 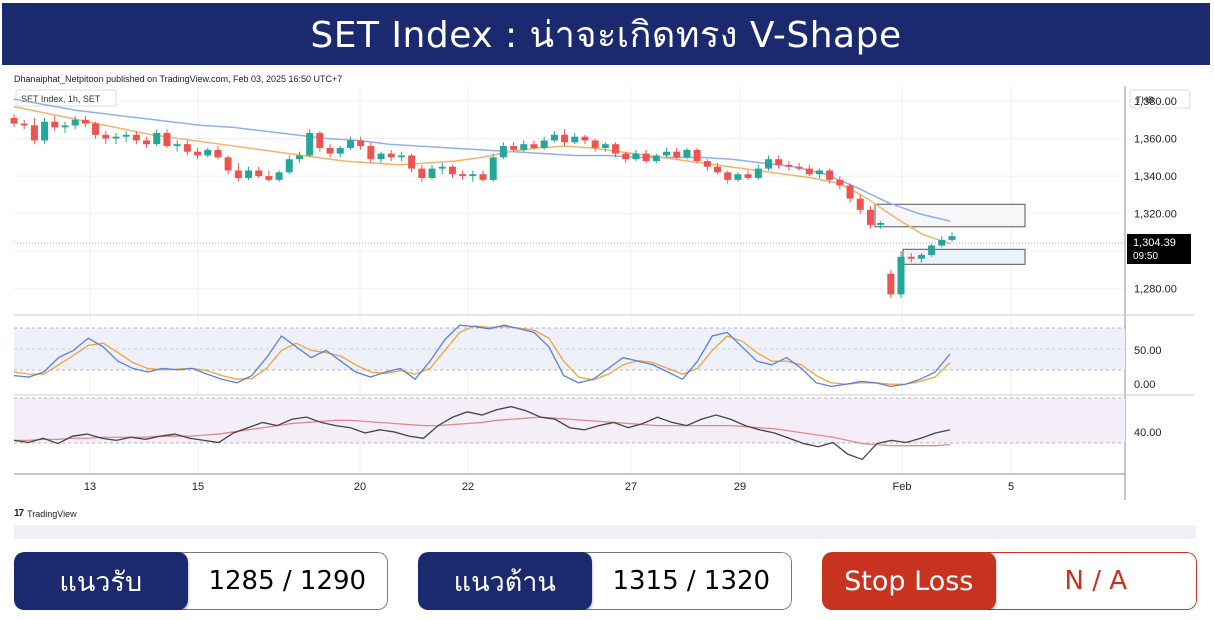 I want to click on bar-countdown: 09:50, so click(x=1145, y=256).